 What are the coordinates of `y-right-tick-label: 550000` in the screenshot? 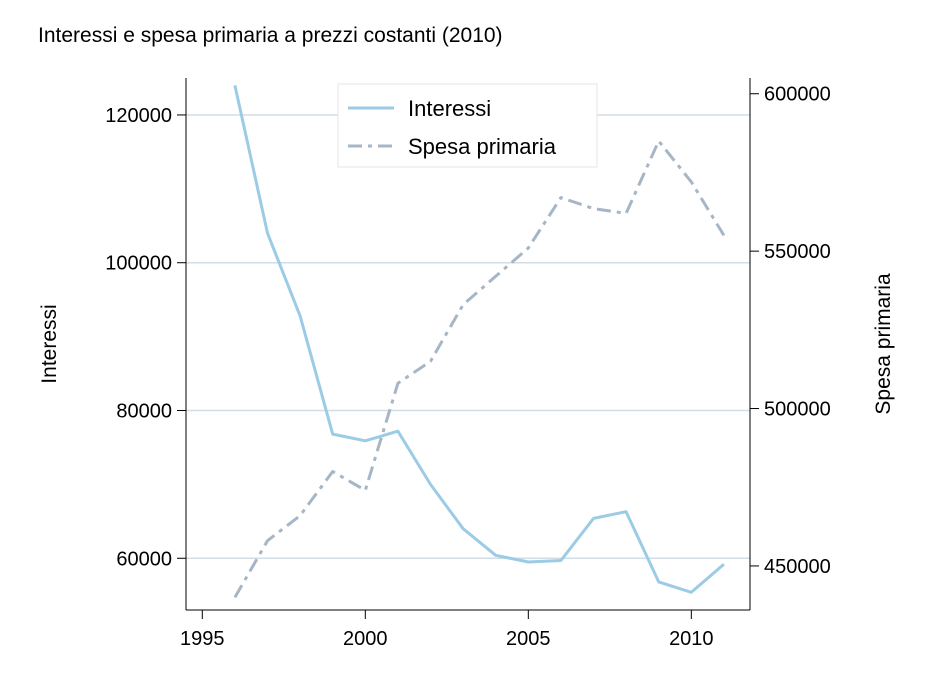 It's located at (797, 252).